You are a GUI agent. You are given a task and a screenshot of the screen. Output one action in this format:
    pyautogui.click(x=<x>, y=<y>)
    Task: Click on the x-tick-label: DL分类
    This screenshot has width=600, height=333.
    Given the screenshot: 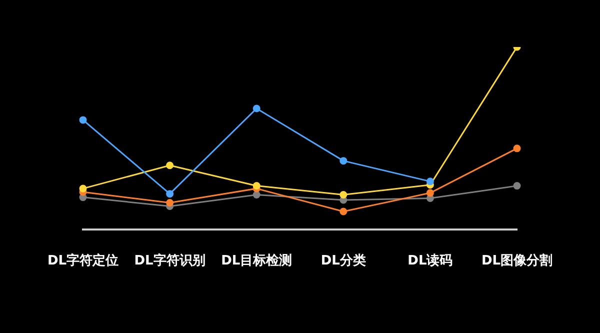 What is the action you would take?
    pyautogui.click(x=343, y=261)
    